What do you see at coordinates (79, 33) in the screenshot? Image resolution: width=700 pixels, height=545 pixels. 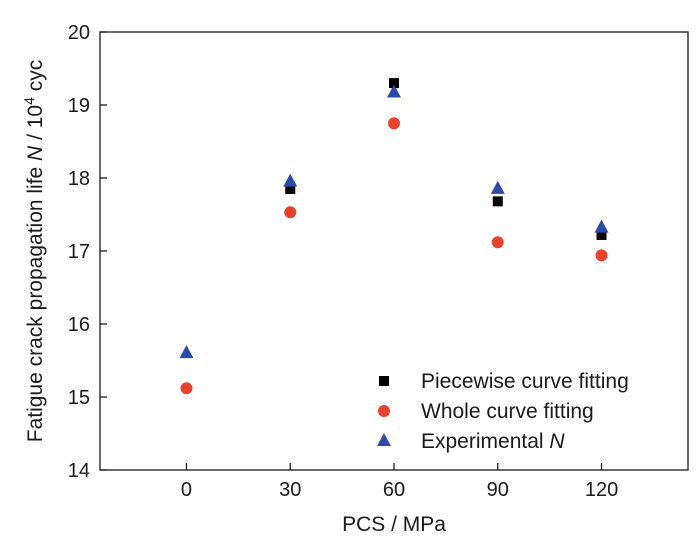 I see `y-tick-label: 20` at bounding box center [79, 33].